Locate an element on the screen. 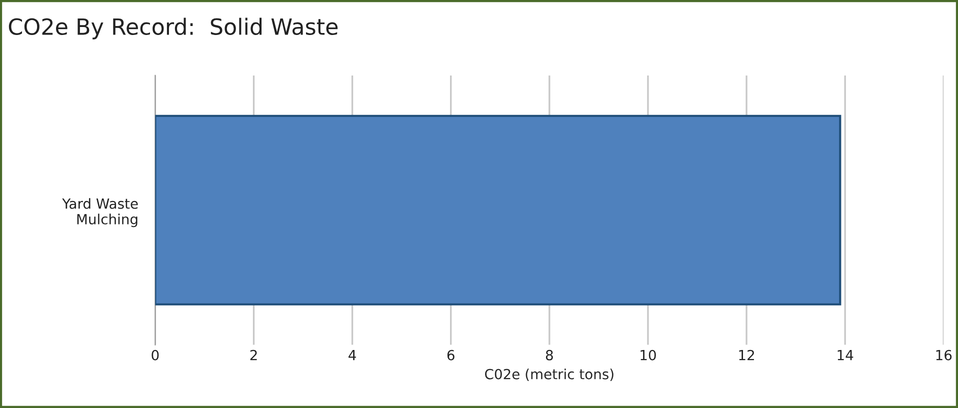 The width and height of the screenshot is (958, 408). y-tick-label: Yard Waste Mulching is located at coordinates (100, 213).